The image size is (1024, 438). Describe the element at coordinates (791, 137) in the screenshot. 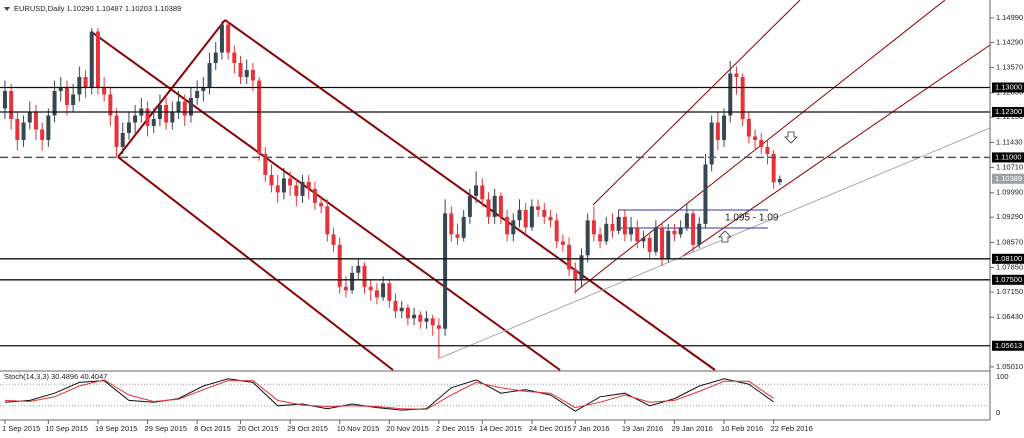

I see `arrow-down` at that location.